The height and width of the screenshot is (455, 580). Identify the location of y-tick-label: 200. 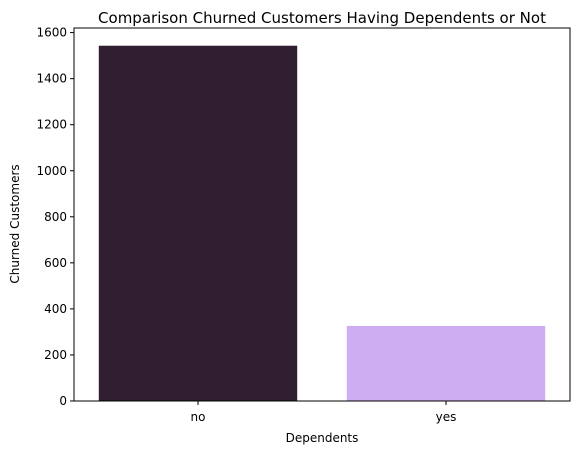
(55, 355).